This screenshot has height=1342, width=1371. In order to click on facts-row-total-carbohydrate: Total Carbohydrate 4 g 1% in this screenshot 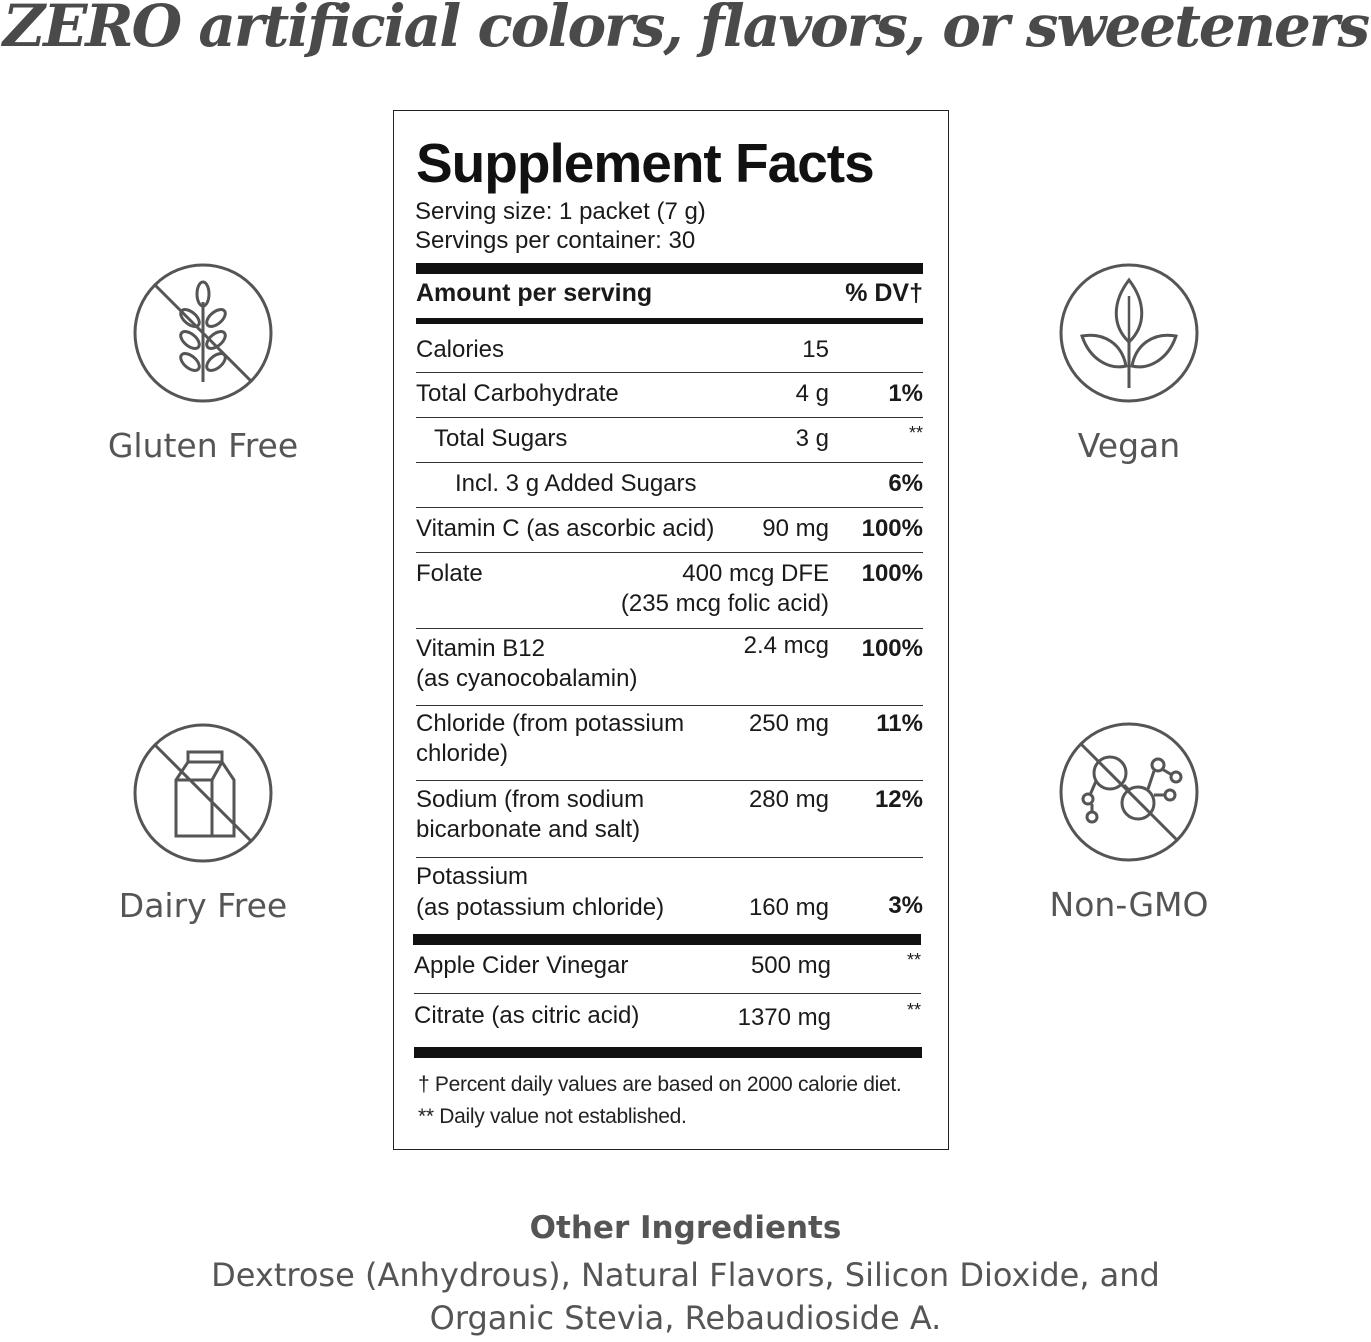, I will do `click(669, 398)`.